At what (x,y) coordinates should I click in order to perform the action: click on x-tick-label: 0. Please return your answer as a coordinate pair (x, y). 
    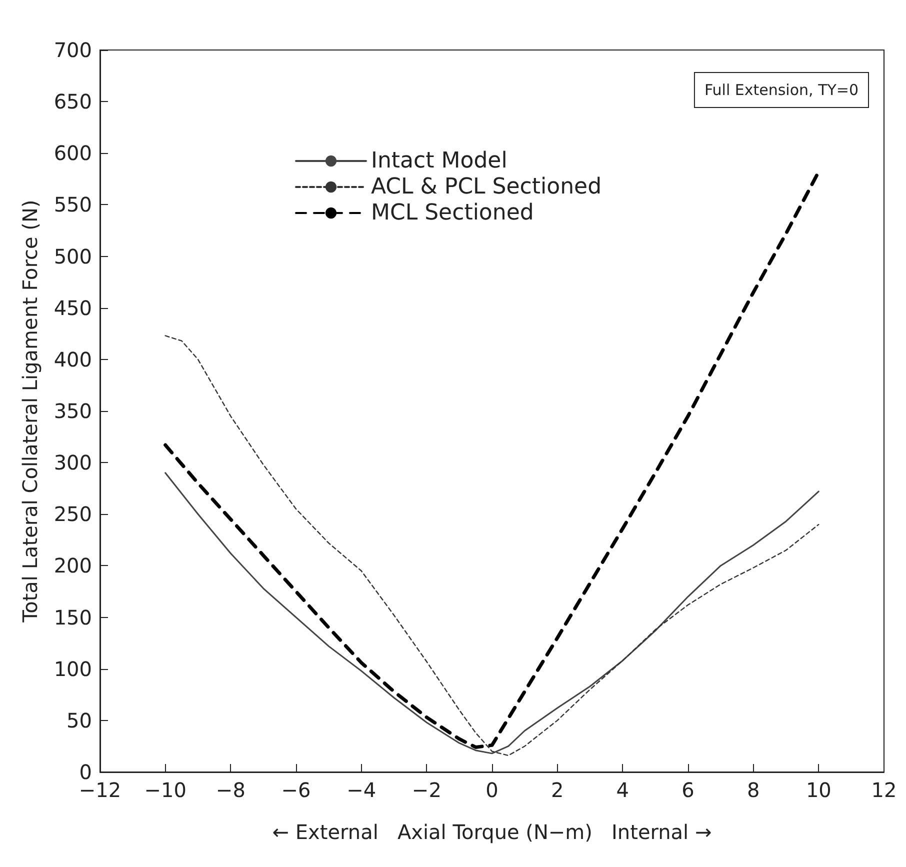
    Looking at the image, I should click on (492, 790).